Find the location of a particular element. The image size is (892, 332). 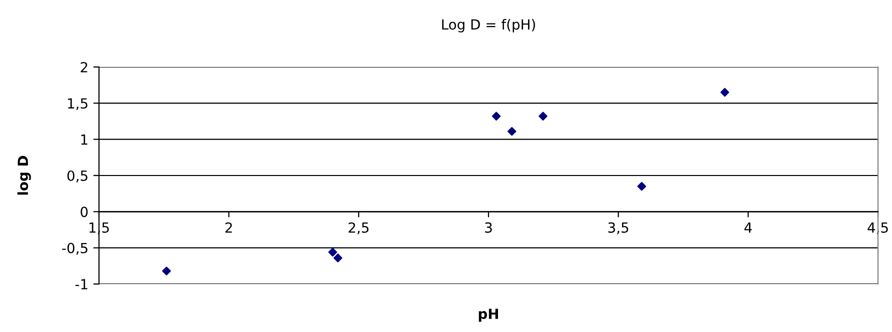

y-tick-label: -1 is located at coordinates (81, 284).